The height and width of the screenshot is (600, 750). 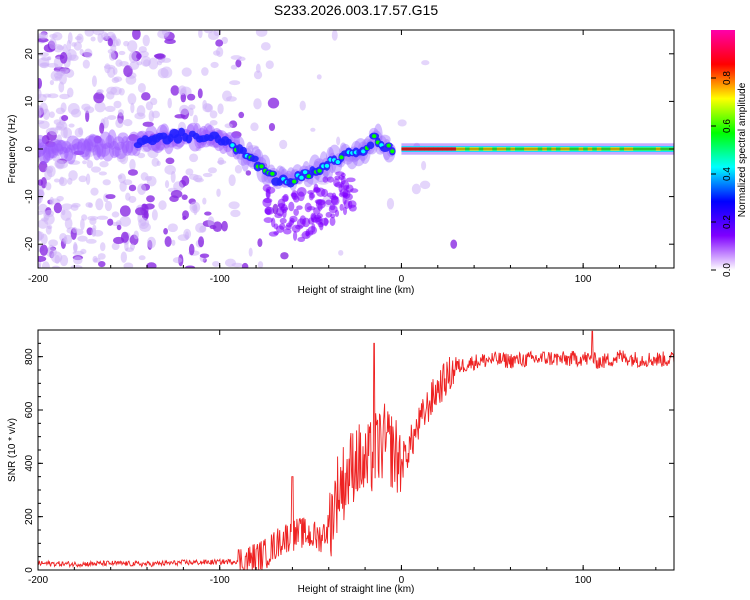 What do you see at coordinates (29, 196) in the screenshot?
I see `y-tick-label: -10` at bounding box center [29, 196].